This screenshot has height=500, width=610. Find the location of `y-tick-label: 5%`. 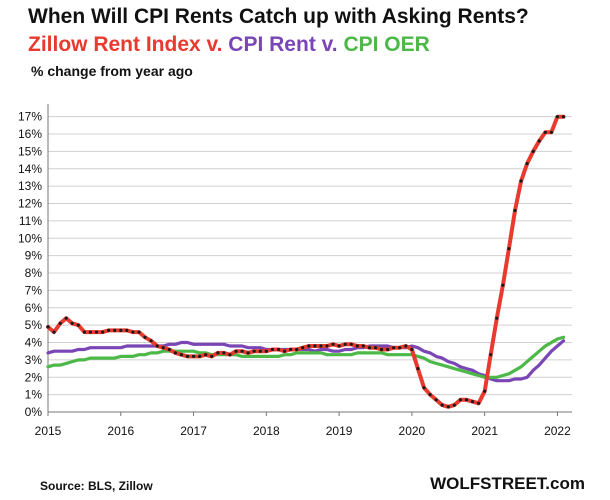

y-tick-label: 5% is located at coordinates (34, 325).